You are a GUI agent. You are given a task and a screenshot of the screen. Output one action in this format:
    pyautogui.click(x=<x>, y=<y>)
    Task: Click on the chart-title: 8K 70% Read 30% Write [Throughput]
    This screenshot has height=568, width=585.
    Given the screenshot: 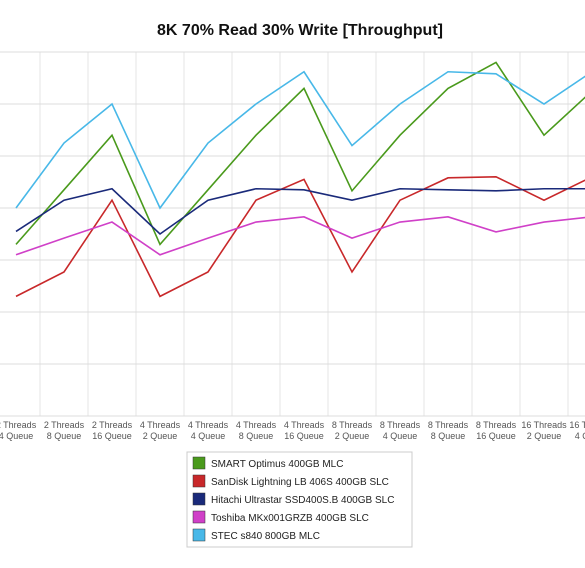 What is the action you would take?
    pyautogui.click(x=300, y=30)
    